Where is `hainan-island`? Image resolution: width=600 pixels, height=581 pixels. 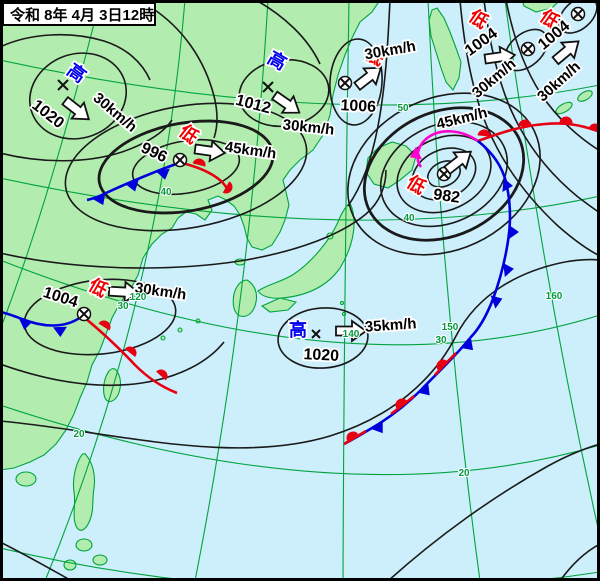
hainan-island is located at coordinates (26, 479).